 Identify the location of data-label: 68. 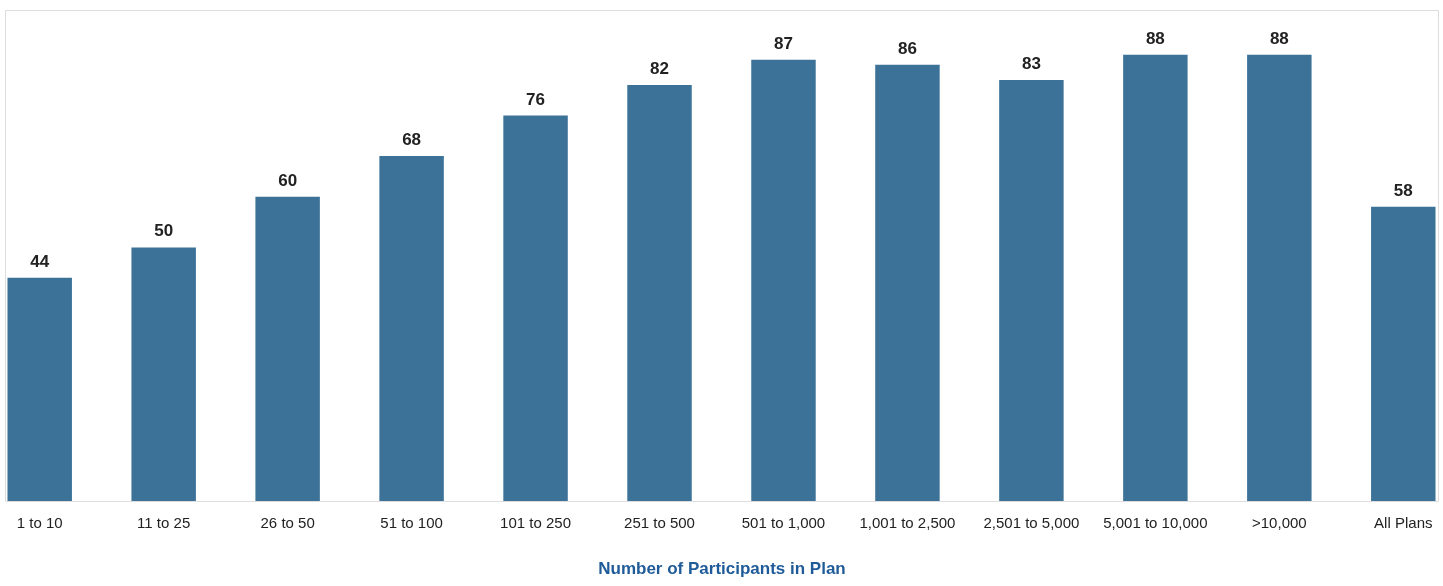
(412, 140).